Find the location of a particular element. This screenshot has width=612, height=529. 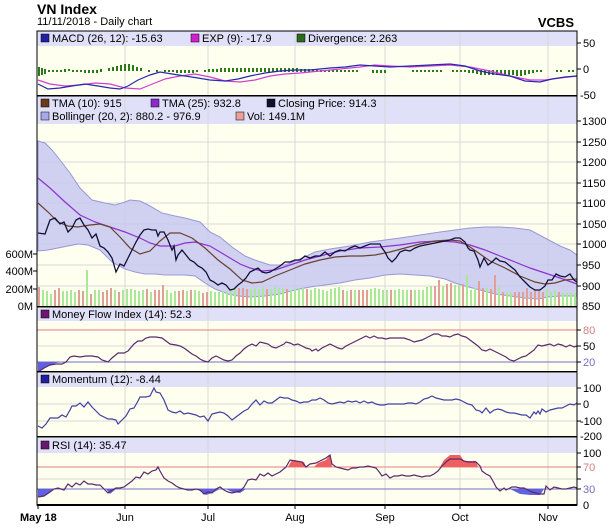

mfi-legend: Money Flow Index (14): 52.3 is located at coordinates (115, 315).